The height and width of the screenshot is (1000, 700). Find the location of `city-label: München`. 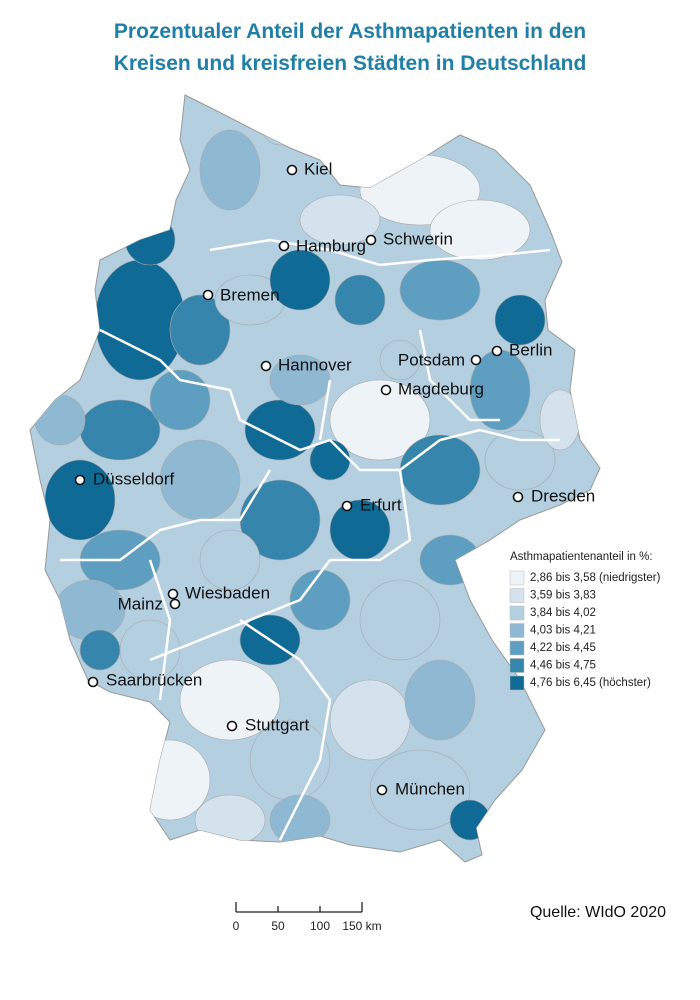

city-label: München is located at coordinates (430, 788).